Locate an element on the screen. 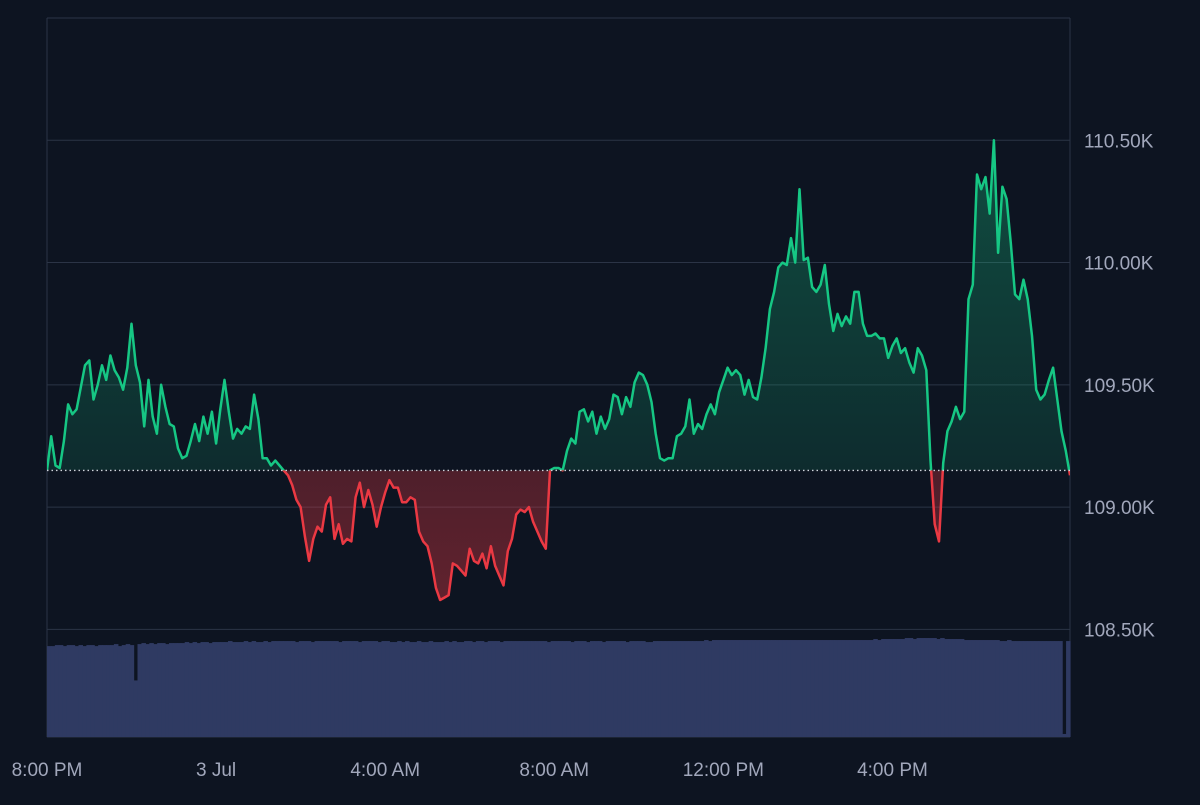 Image resolution: width=1200 pixels, height=805 pixels. y-tick-label: 108.50K is located at coordinates (1119, 630).